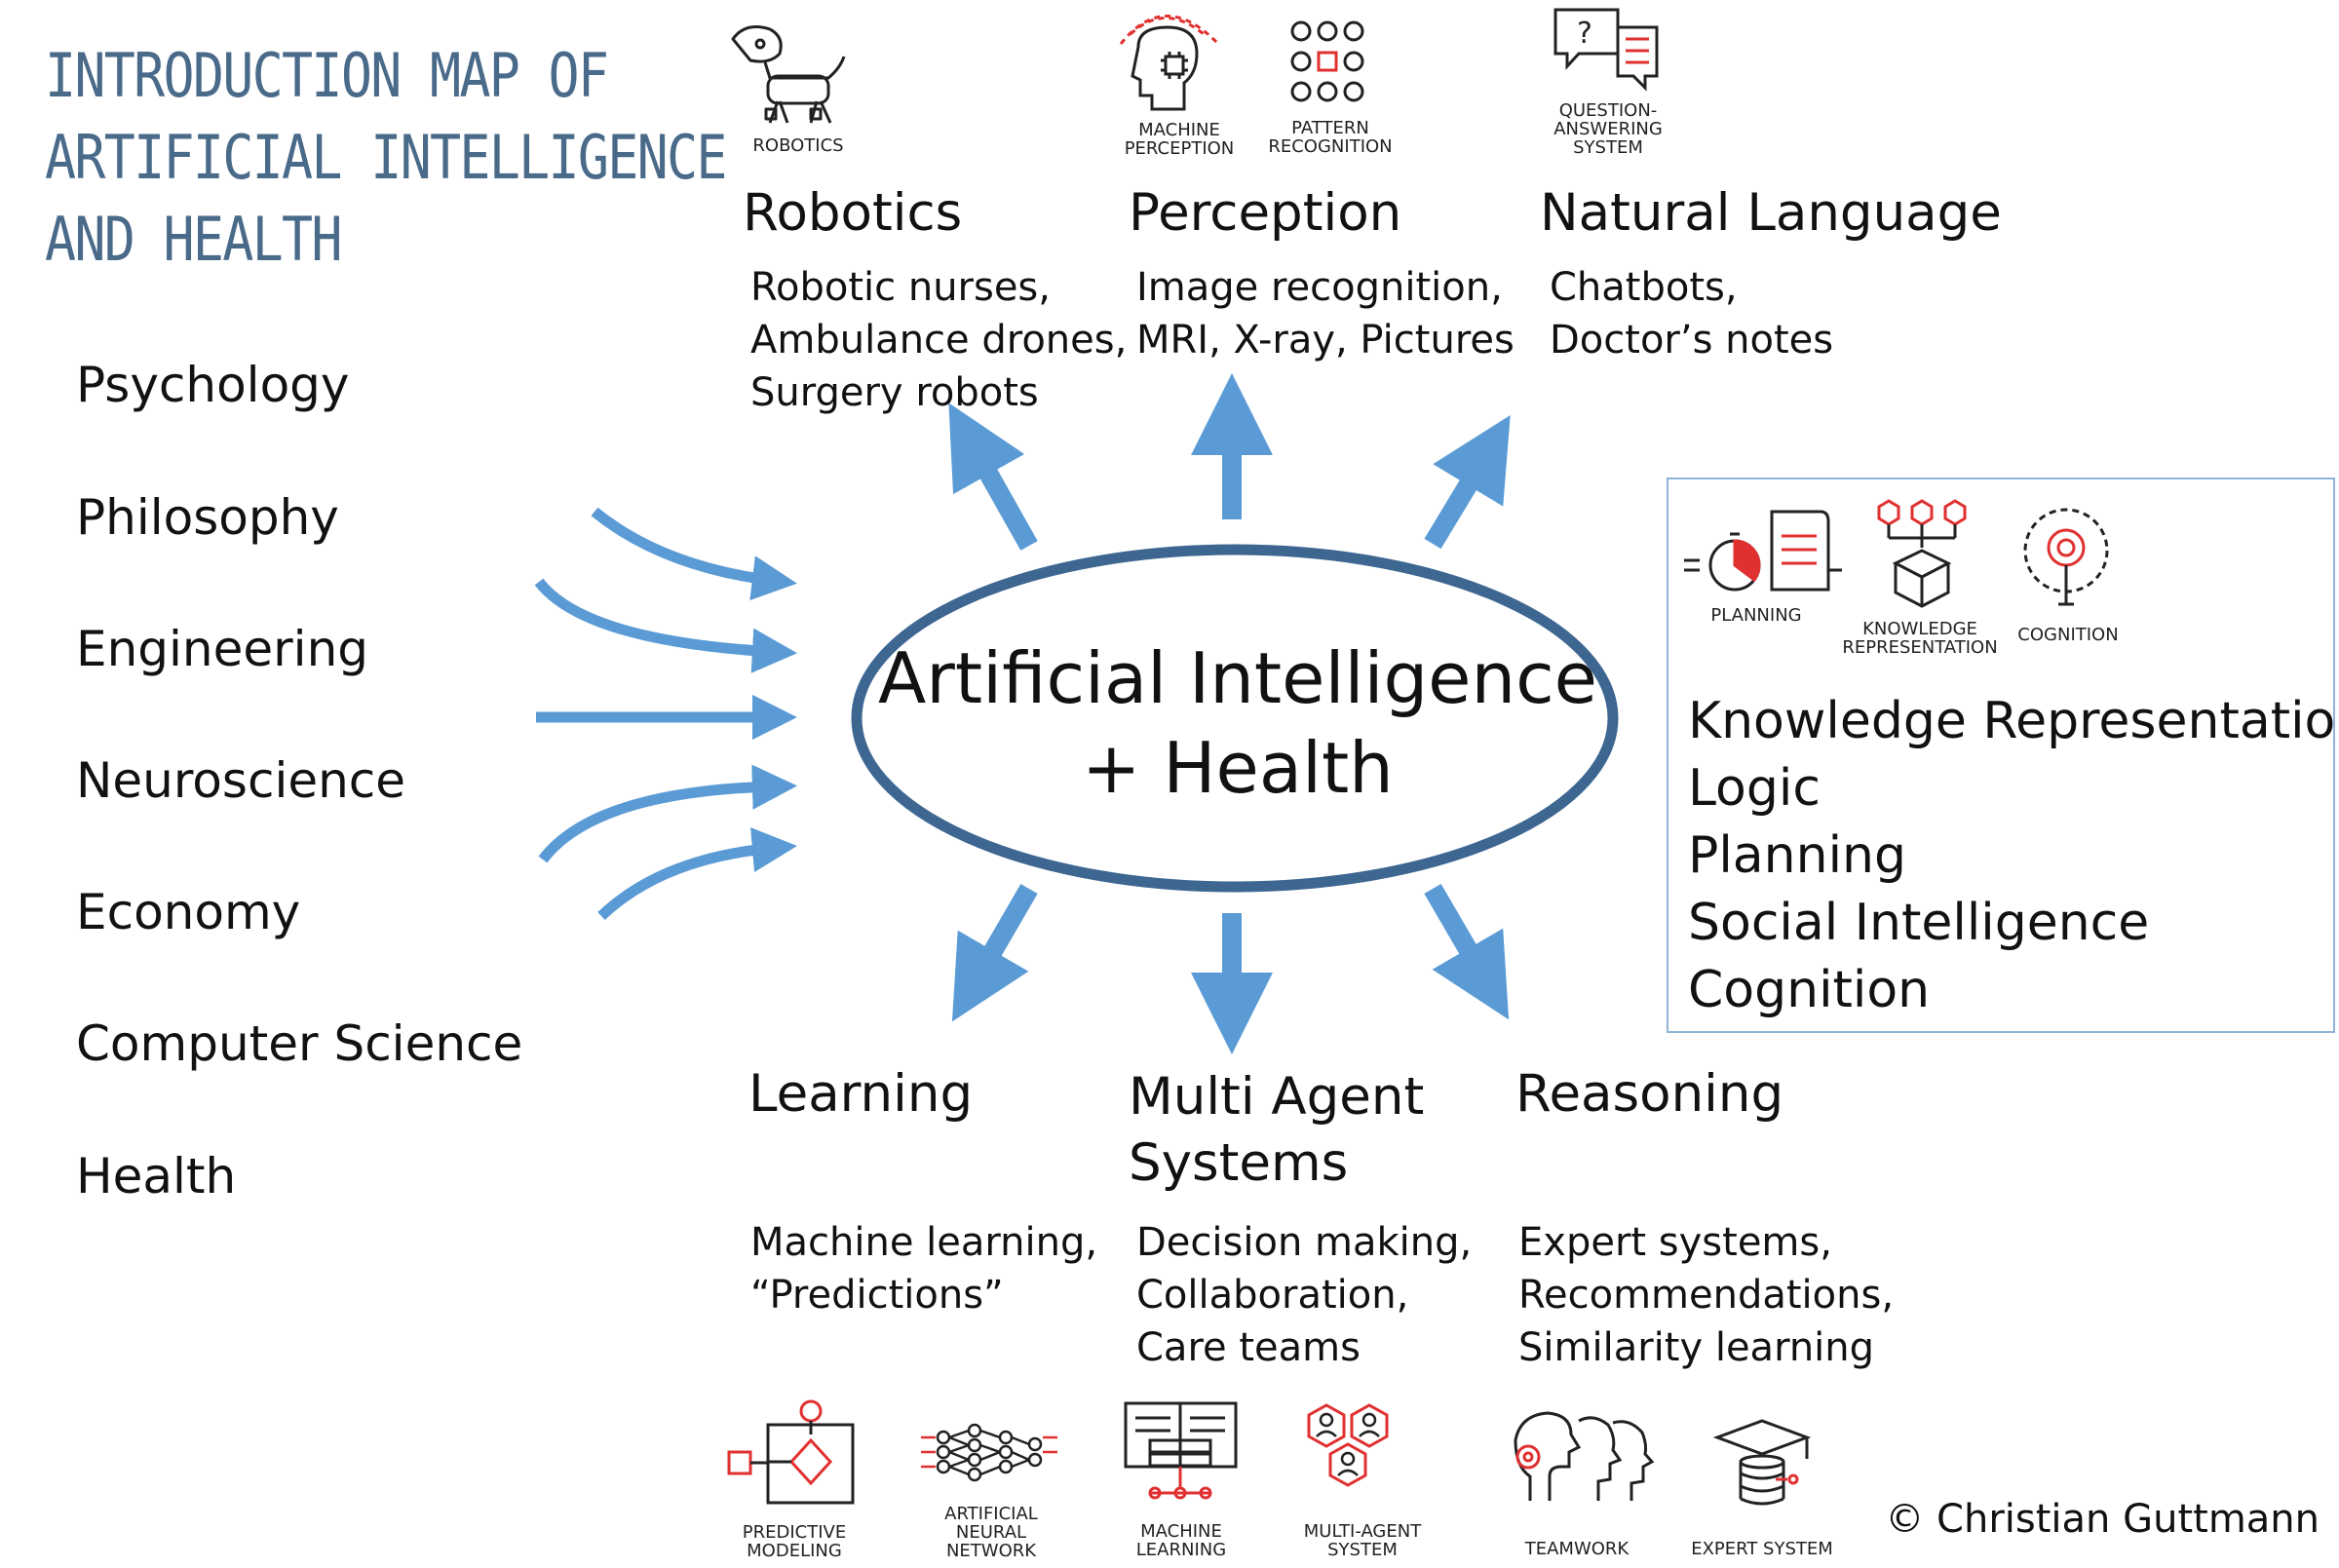  I want to click on discipline-health: Health, so click(156, 1176).